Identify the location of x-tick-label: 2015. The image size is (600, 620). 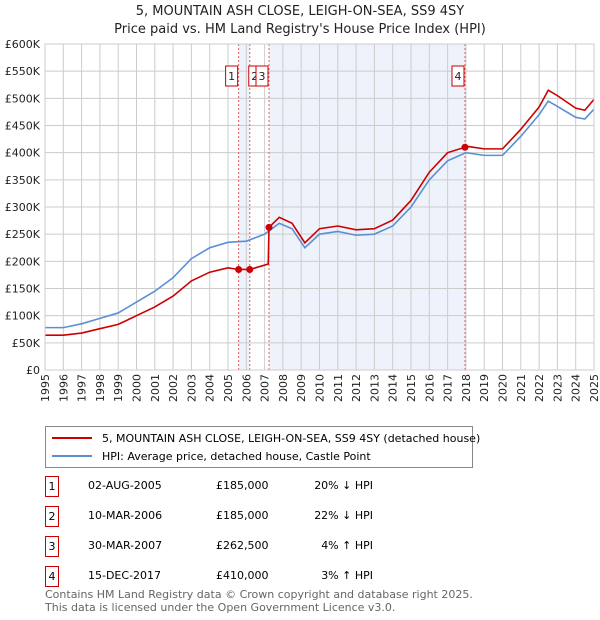
(411, 388).